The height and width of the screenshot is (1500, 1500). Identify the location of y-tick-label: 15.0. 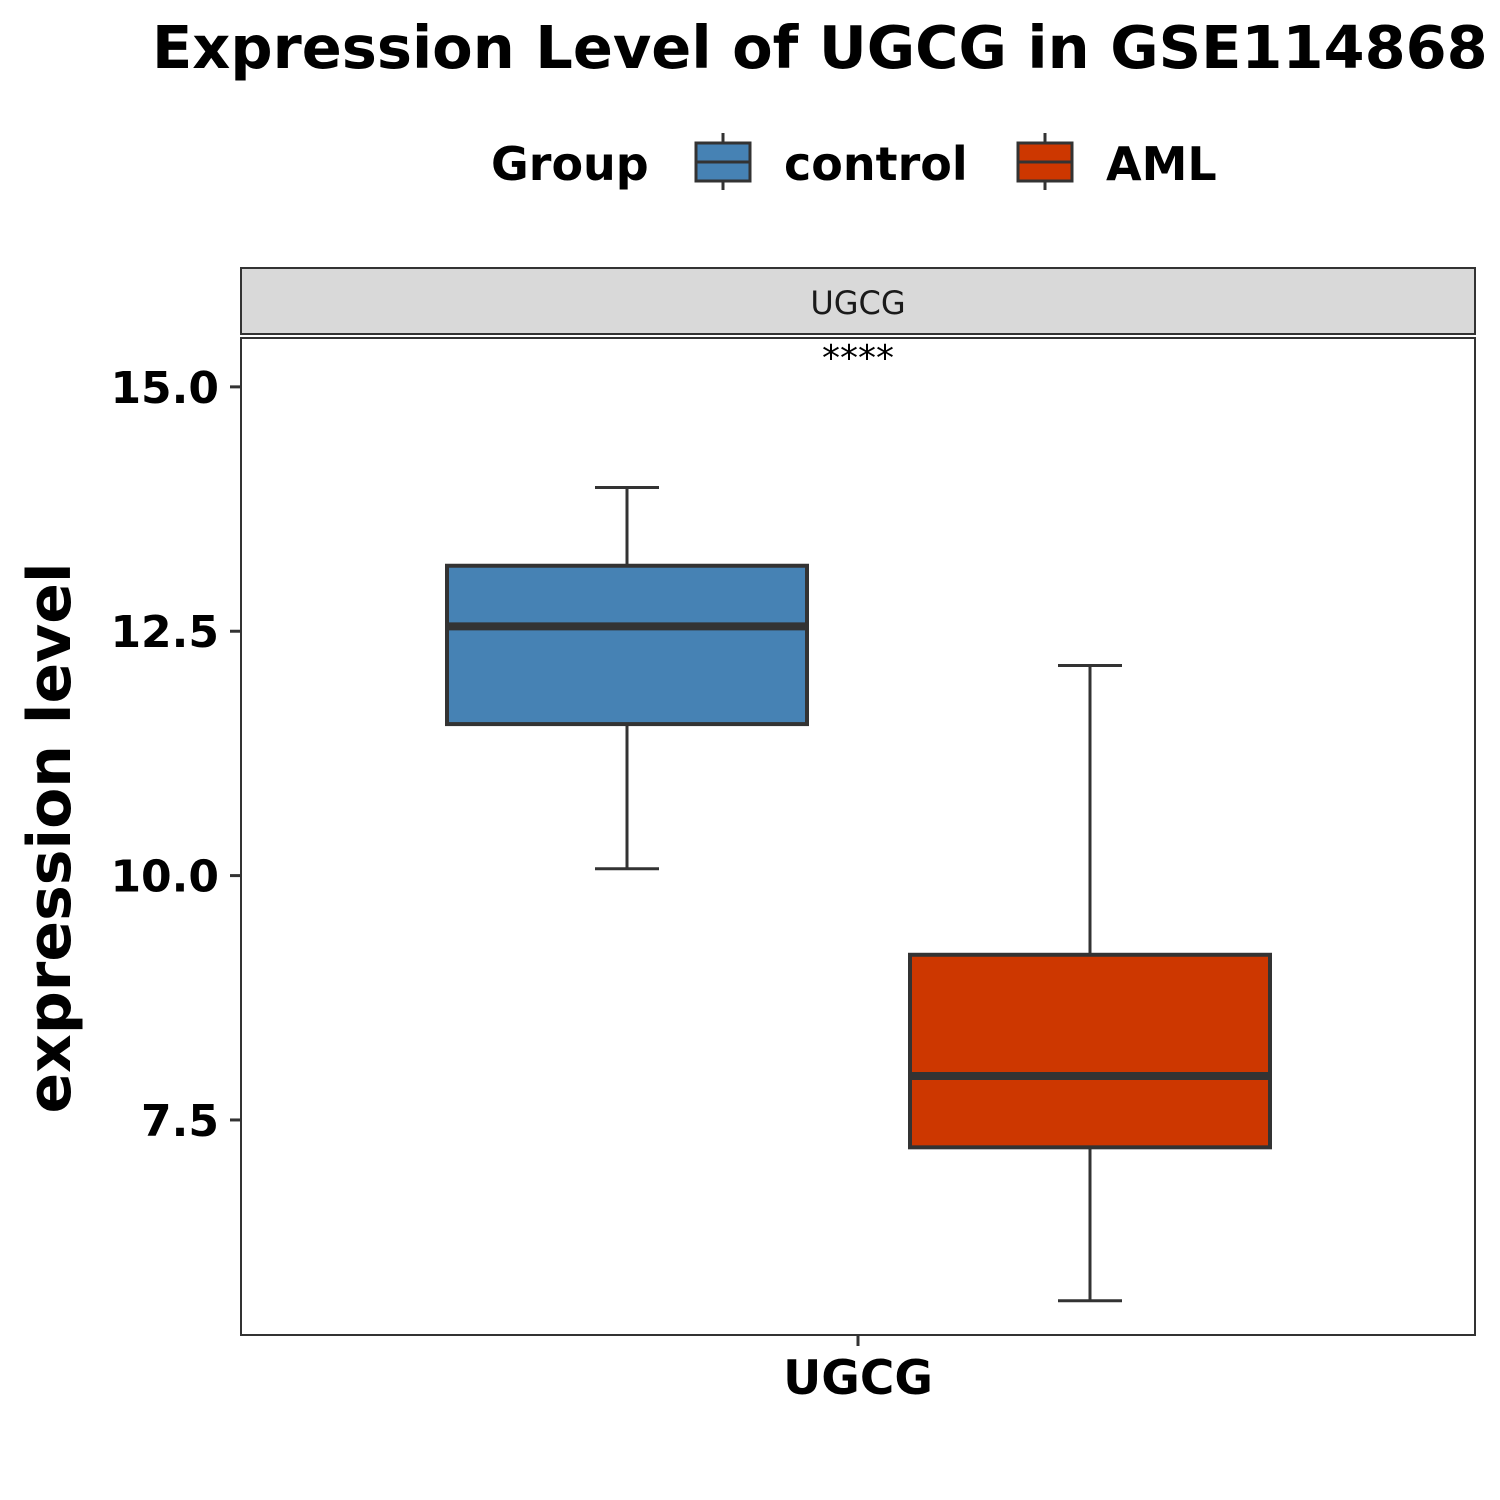
(164, 388).